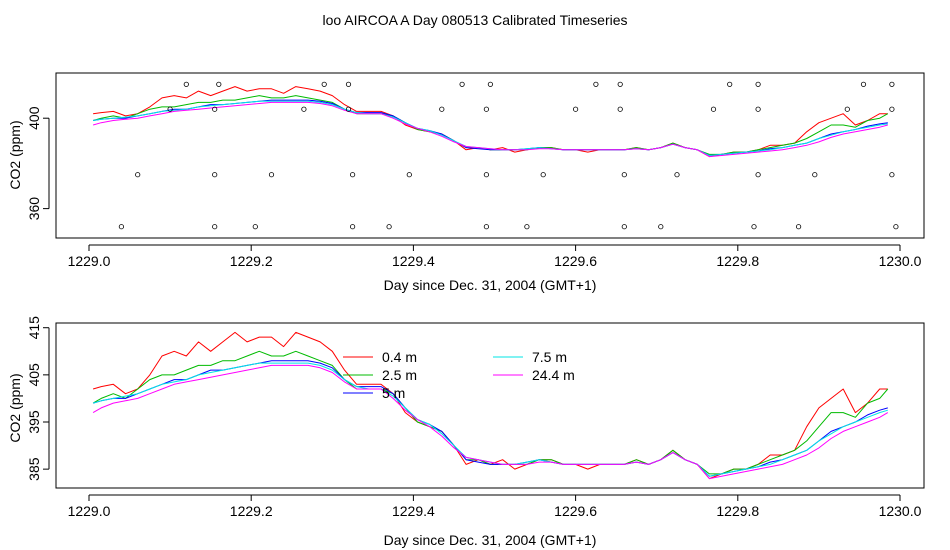 The width and height of the screenshot is (950, 550). Describe the element at coordinates (490, 129) in the screenshot. I see `top-series-line-ff00ff` at that location.